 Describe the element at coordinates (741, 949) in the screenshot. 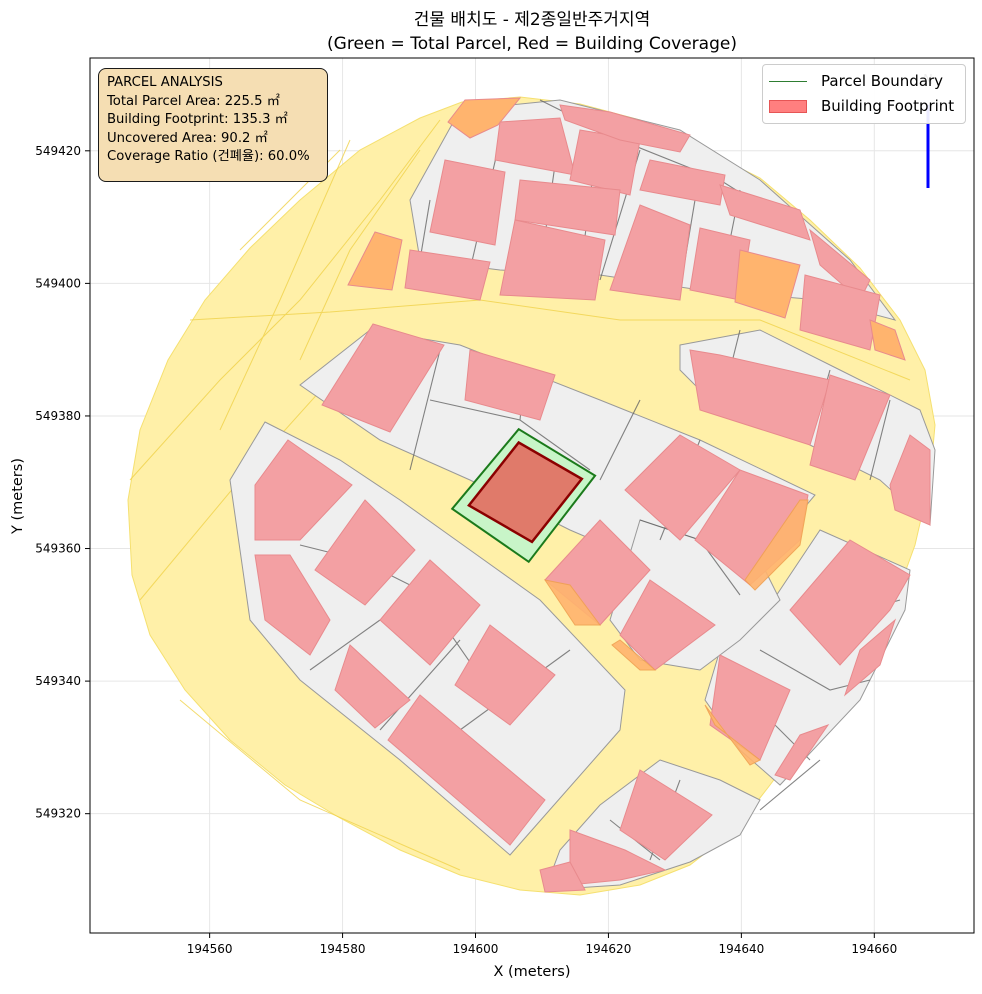

I see `x-tick-label: 194640` at that location.